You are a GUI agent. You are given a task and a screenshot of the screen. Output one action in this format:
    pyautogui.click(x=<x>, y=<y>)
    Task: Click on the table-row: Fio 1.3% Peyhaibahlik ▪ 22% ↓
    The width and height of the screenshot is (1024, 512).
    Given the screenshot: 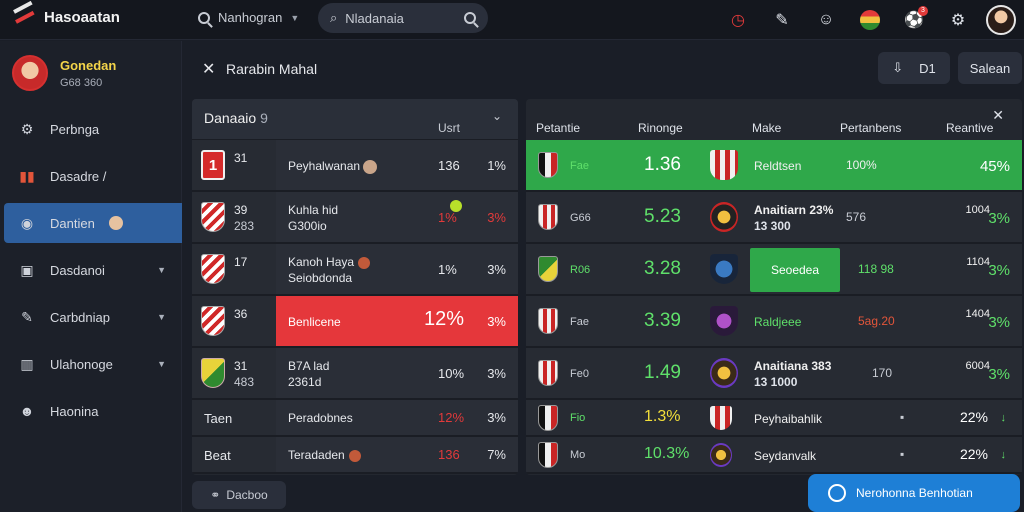 What is the action you would take?
    pyautogui.click(x=774, y=418)
    